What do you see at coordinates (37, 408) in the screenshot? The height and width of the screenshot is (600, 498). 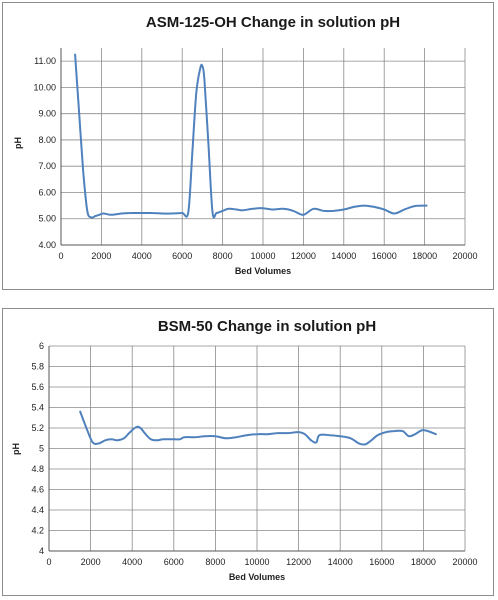 I see `y-tick-label: 5.4` at bounding box center [37, 408].